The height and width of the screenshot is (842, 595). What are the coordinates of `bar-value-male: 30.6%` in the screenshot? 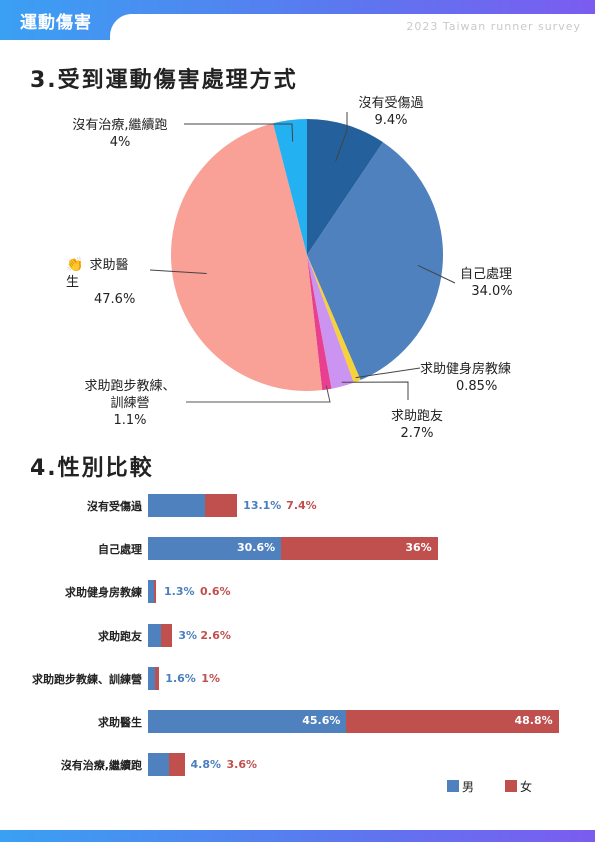 It's located at (256, 548).